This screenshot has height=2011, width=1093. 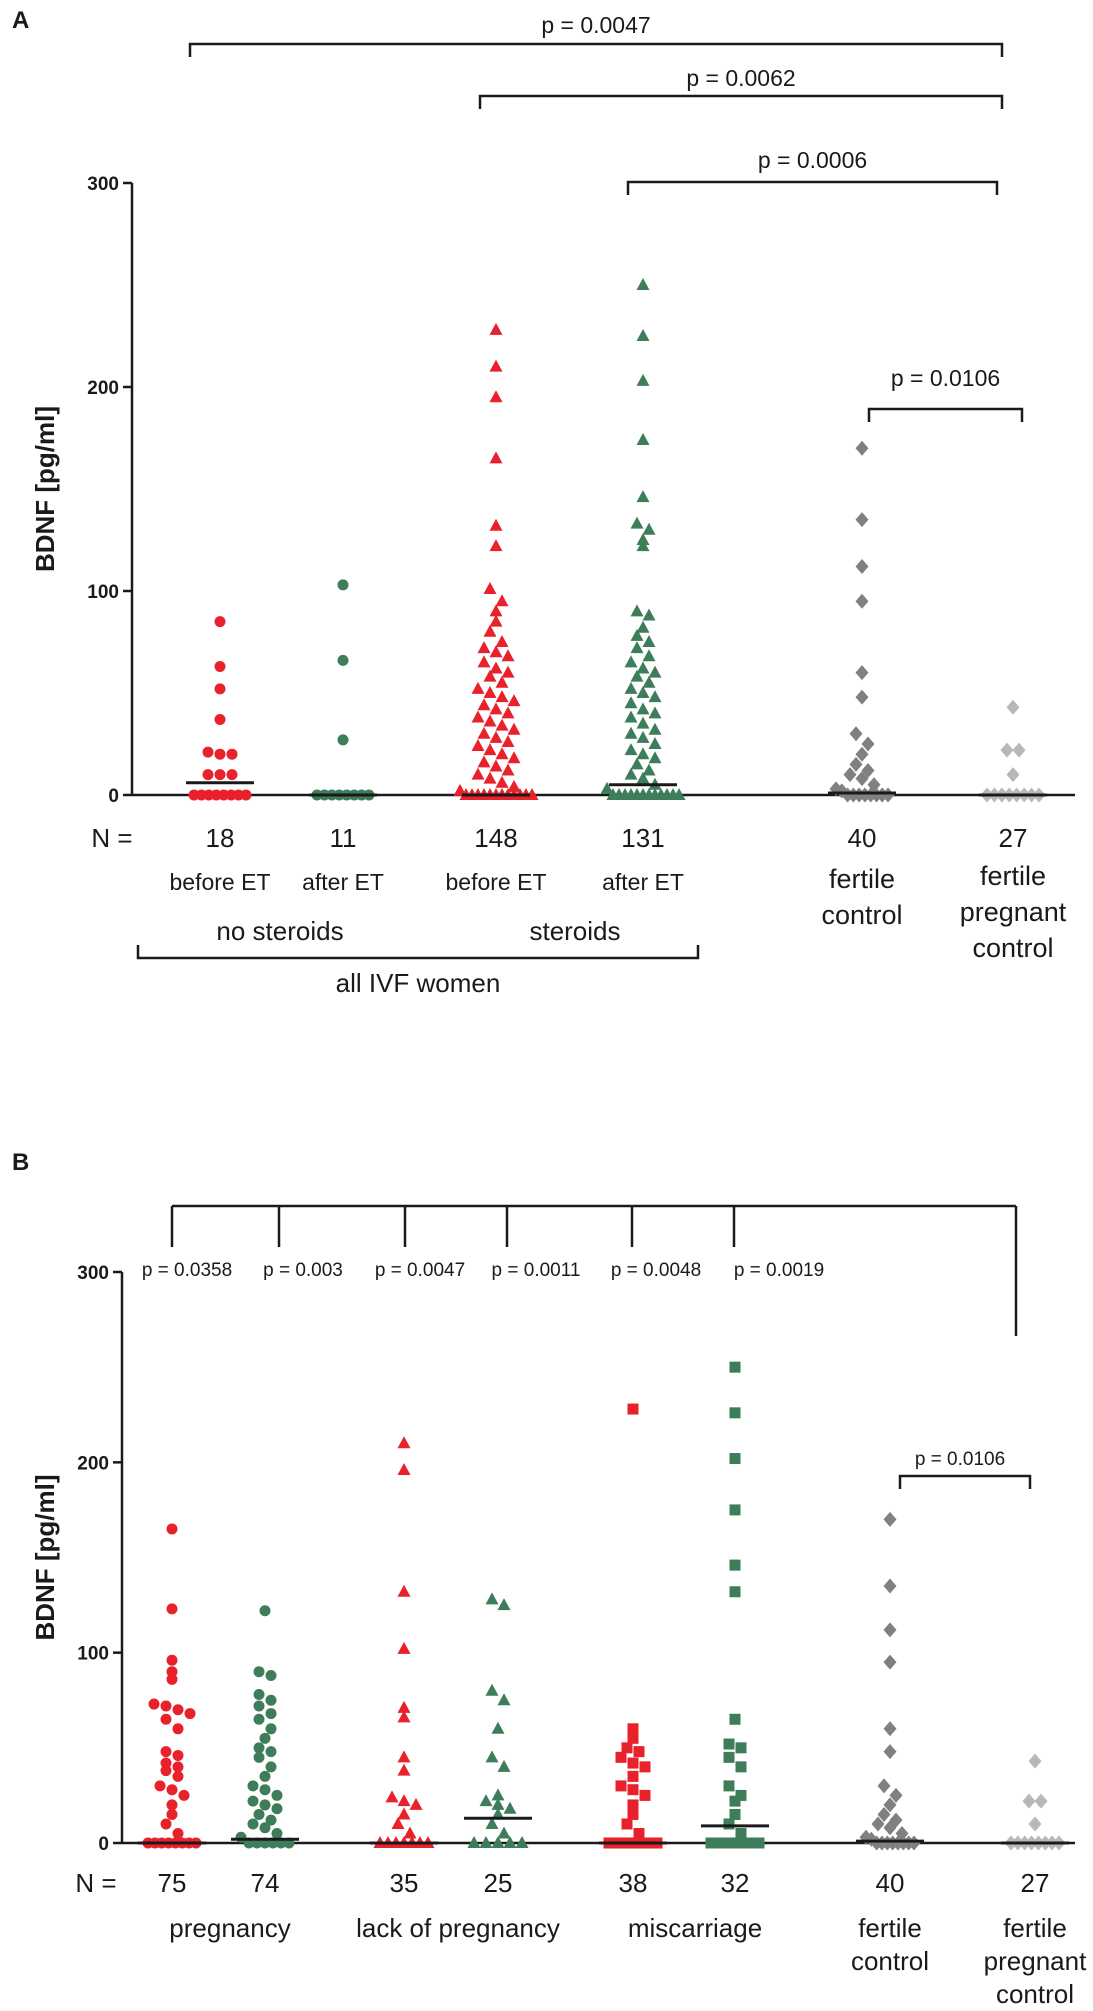 I want to click on group-label-b-g7-1: pregnant, so click(x=1035, y=1961).